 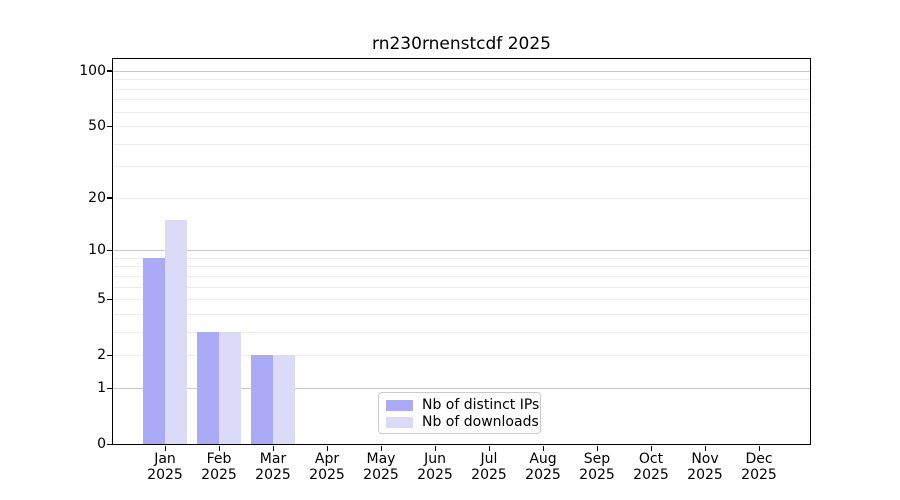 I want to click on x-tick-label-month: Mar, so click(x=273, y=459).